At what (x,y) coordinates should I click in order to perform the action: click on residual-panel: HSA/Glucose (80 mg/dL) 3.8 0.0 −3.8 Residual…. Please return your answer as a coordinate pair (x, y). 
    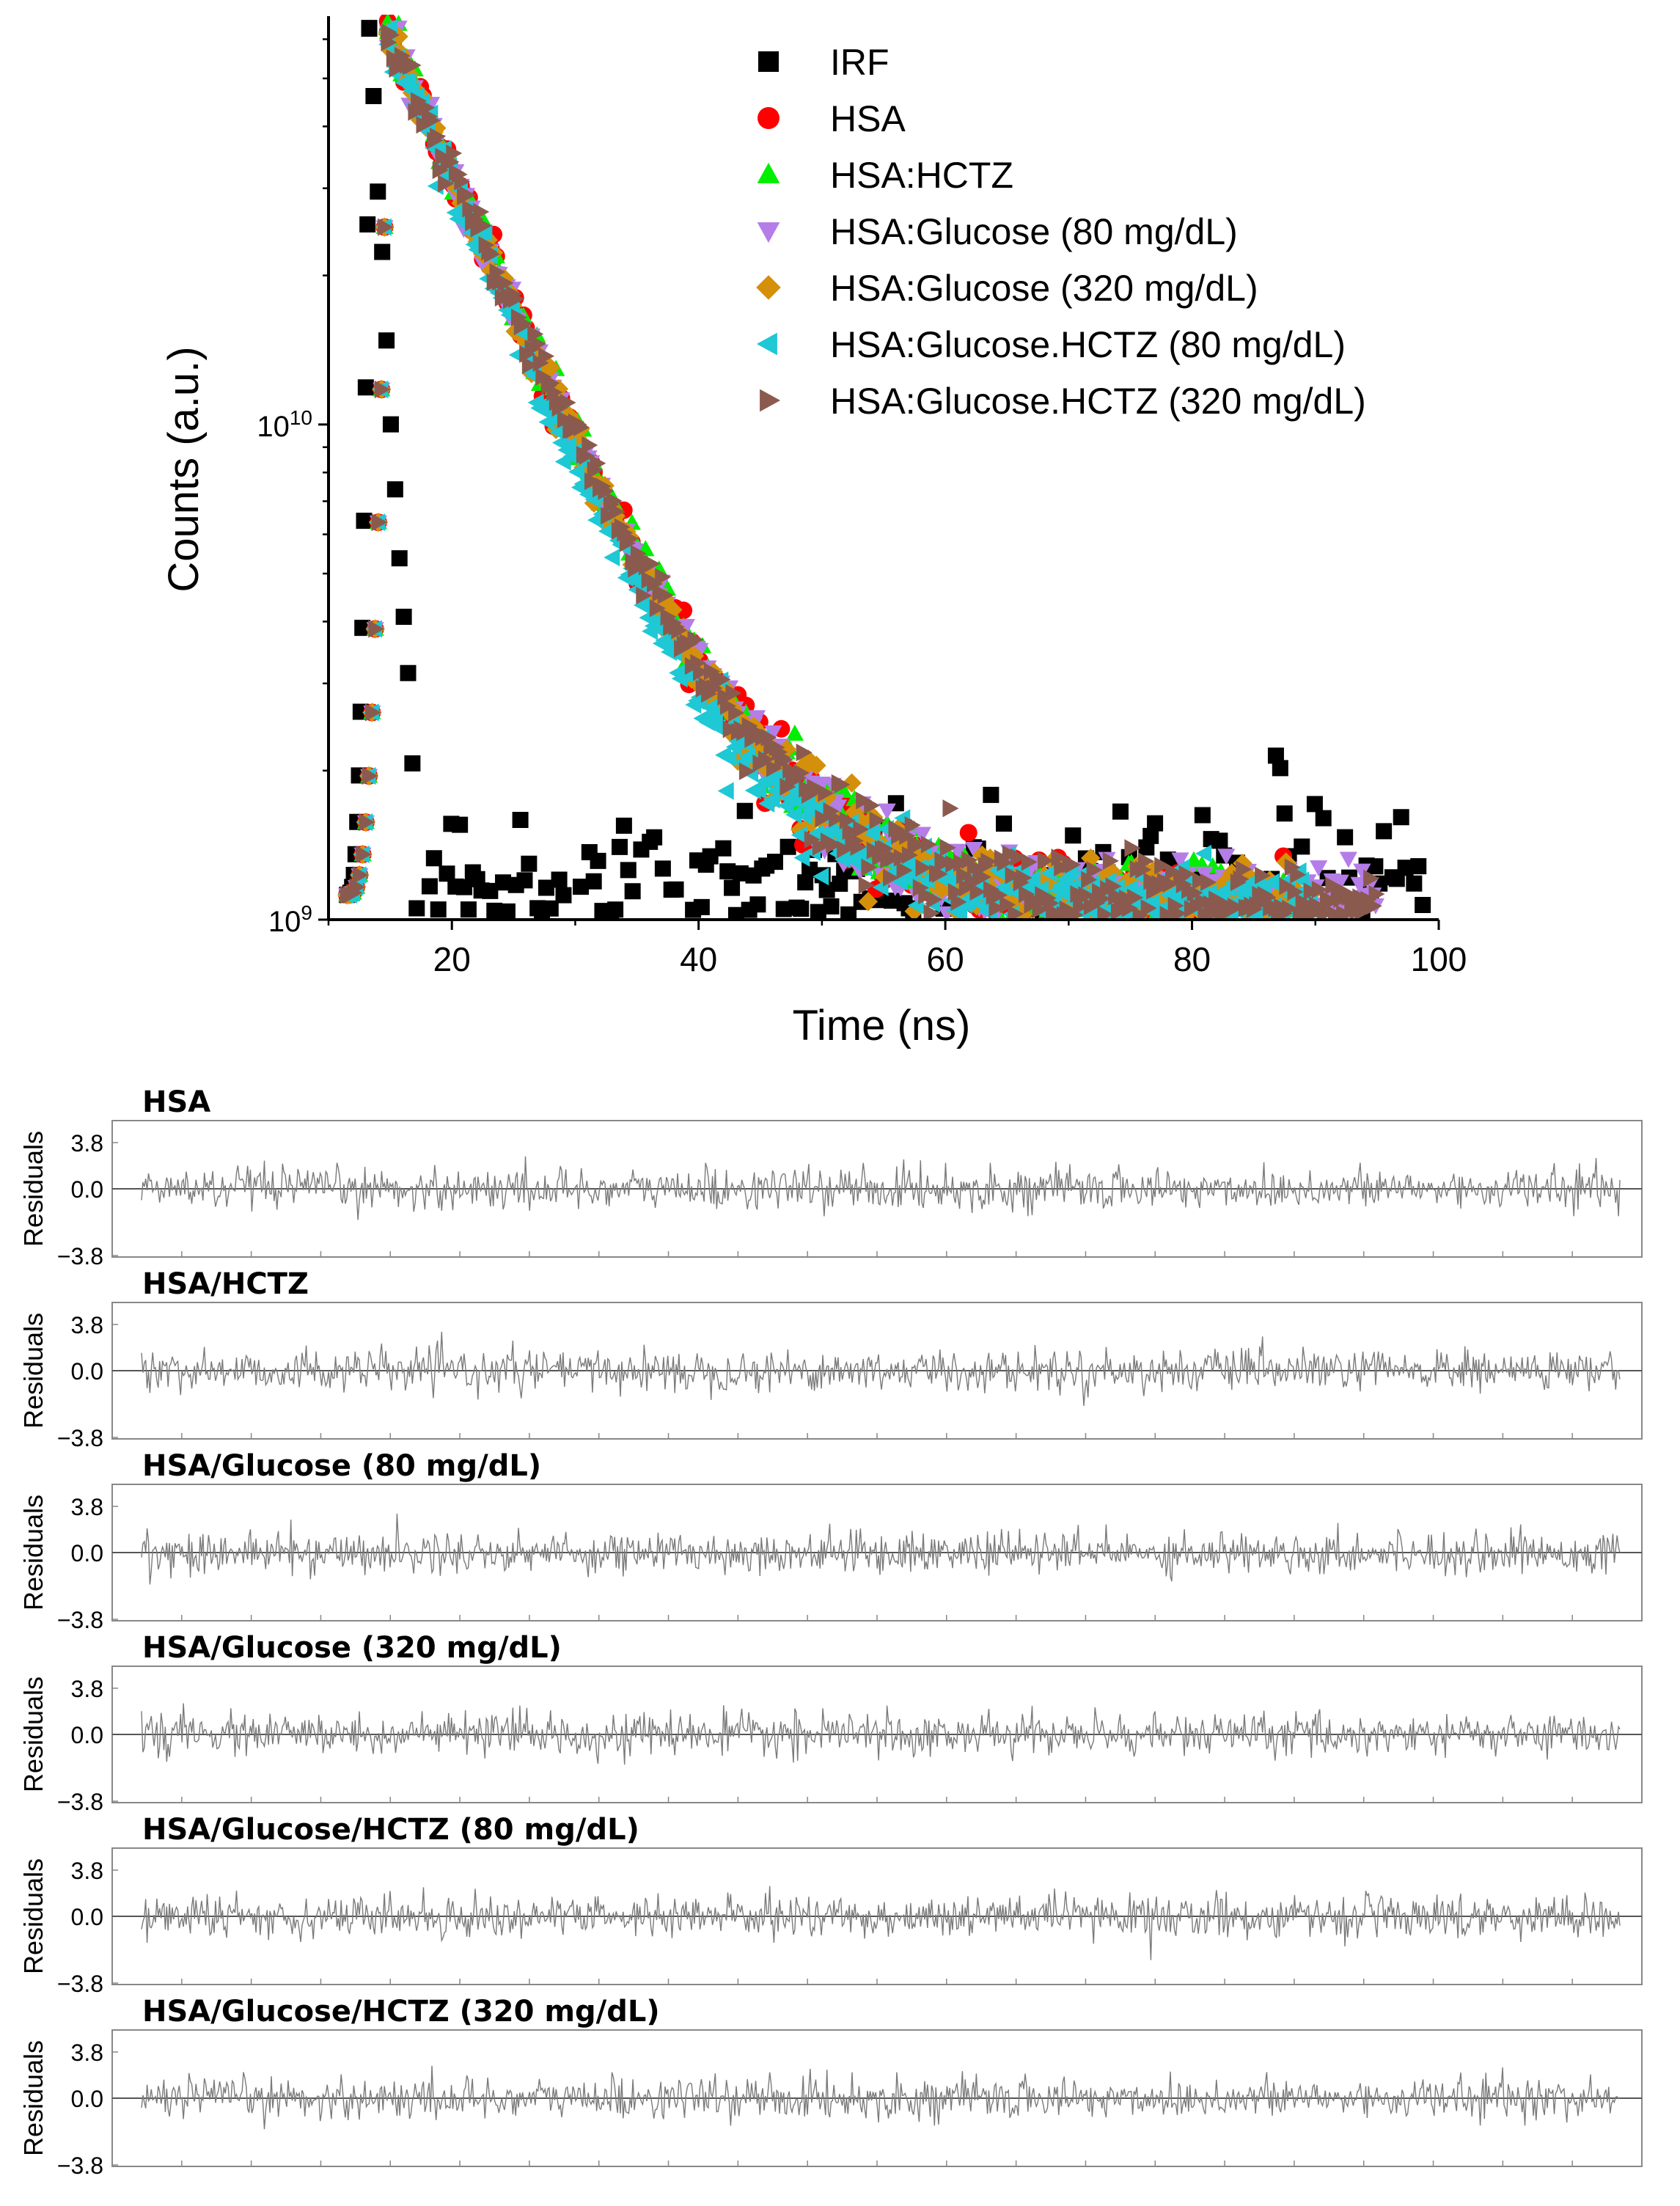
    Looking at the image, I should click on (831, 1541).